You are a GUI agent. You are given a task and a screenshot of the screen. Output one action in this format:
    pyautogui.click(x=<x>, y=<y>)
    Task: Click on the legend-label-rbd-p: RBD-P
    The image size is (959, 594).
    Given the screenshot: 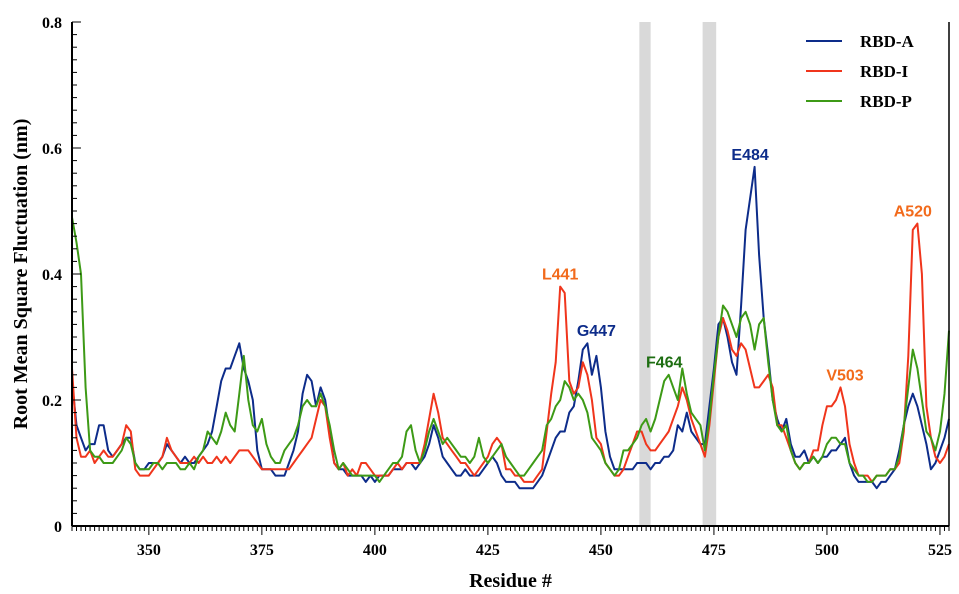 What is the action you would take?
    pyautogui.click(x=886, y=101)
    